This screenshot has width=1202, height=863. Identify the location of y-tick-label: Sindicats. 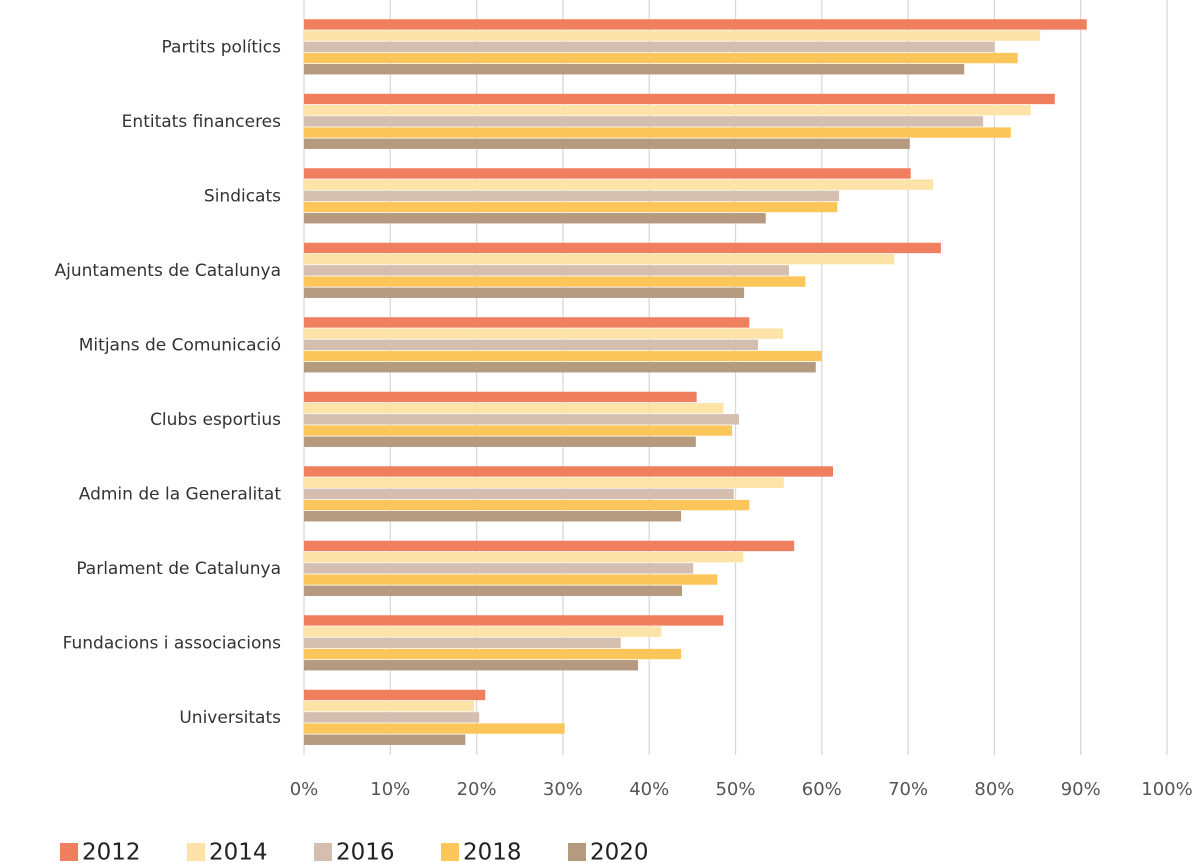
(242, 196).